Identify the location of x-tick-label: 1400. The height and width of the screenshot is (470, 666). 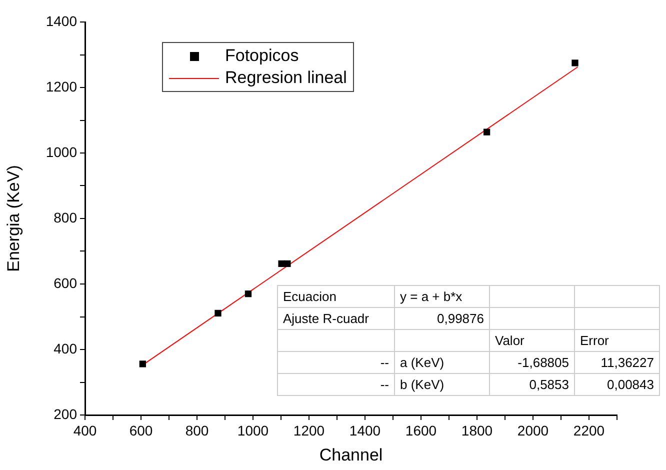
(365, 430).